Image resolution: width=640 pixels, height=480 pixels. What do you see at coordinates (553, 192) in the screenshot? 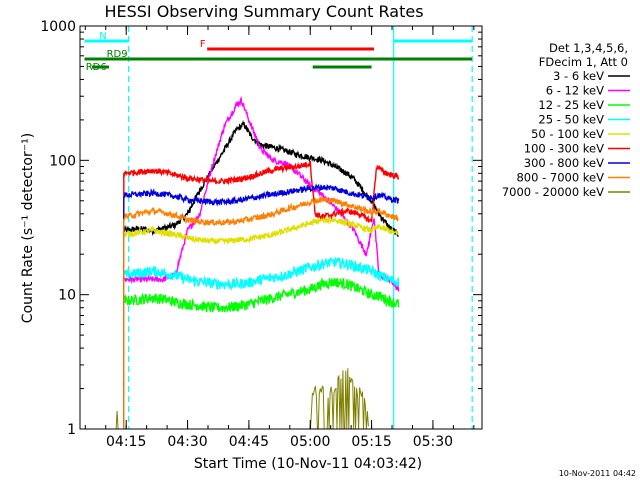
I see `legend-label-9: 7000 - 20000 keV` at bounding box center [553, 192].